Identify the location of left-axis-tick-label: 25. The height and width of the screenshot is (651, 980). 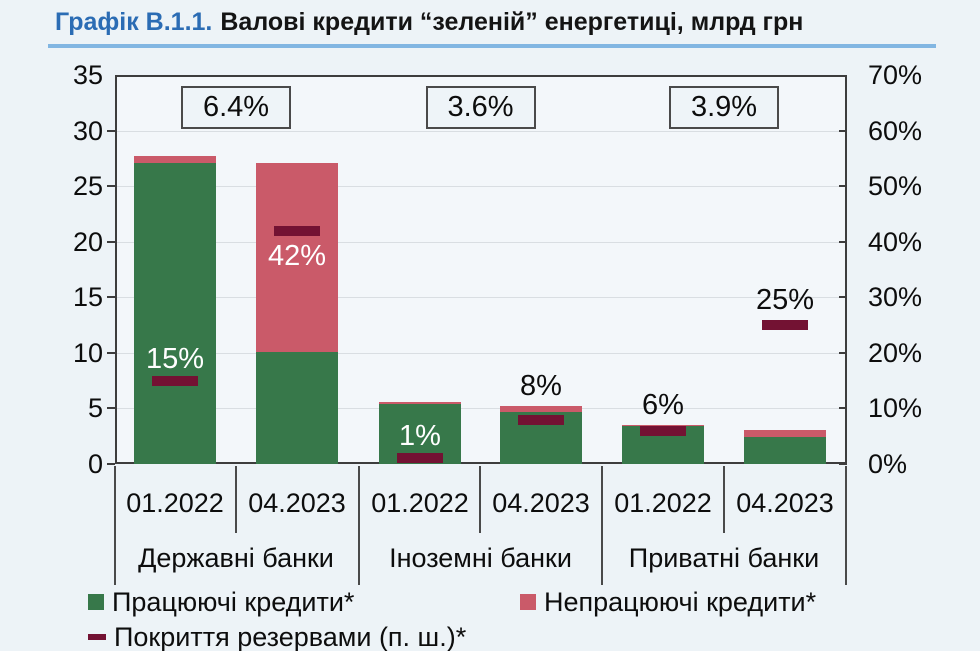
(87, 186).